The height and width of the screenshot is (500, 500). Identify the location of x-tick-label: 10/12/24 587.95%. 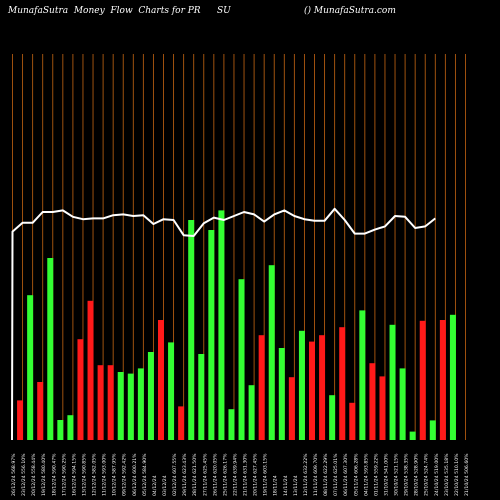
(115, 474).